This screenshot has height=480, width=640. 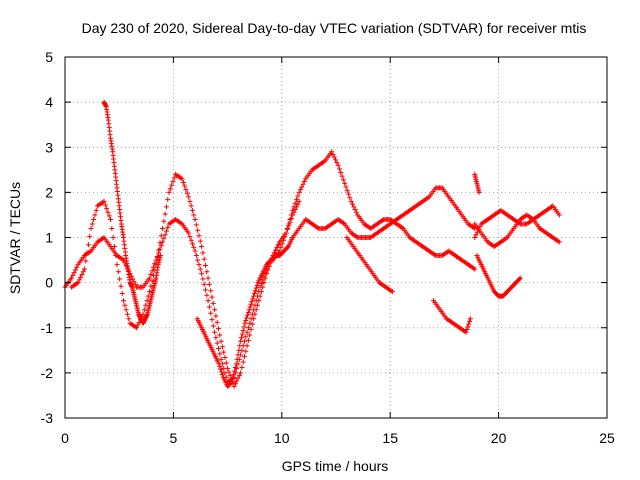 I want to click on y-tick-label: 3, so click(x=49, y=147).